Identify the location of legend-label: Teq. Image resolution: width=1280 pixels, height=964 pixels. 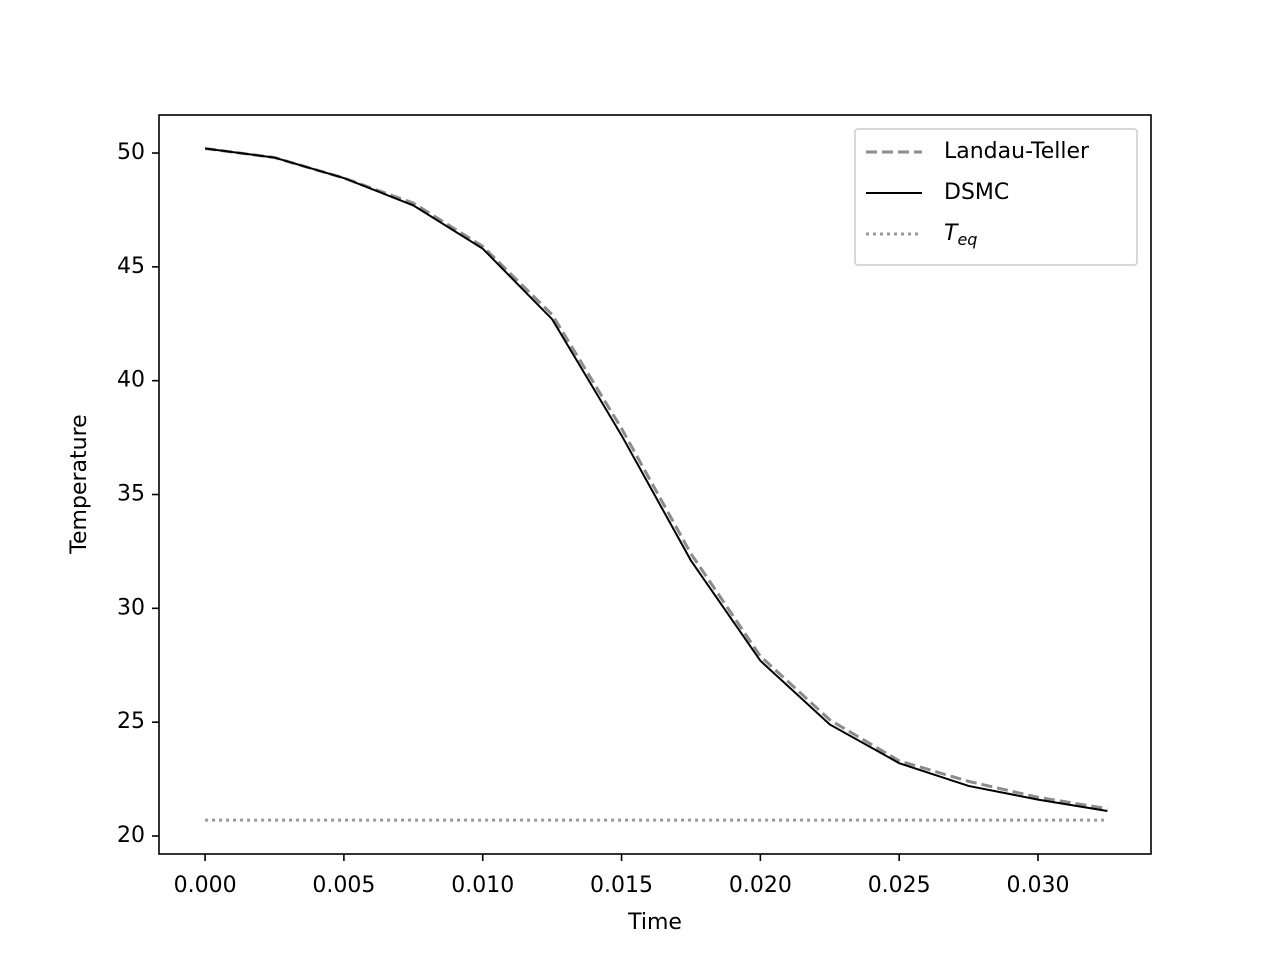
(960, 235).